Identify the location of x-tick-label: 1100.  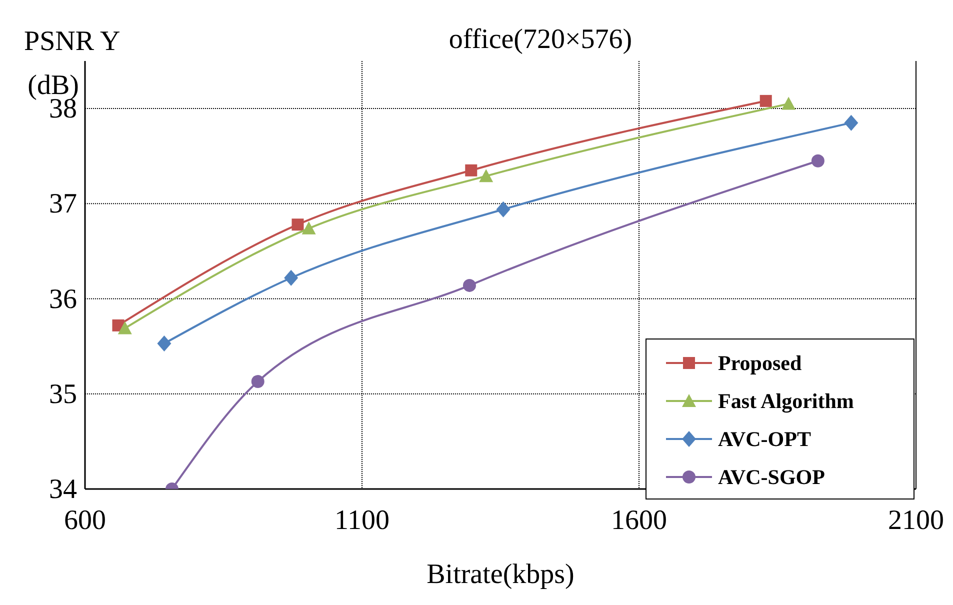
(362, 520).